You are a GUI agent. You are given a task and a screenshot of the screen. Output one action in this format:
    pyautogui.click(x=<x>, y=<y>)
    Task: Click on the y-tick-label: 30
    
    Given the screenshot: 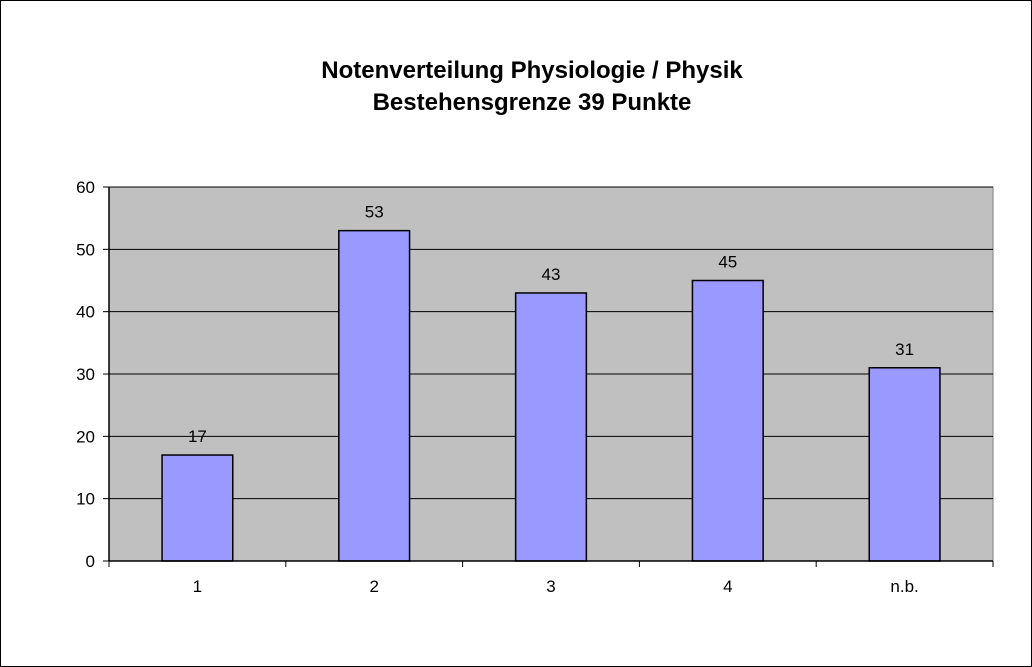 What is the action you would take?
    pyautogui.click(x=85, y=374)
    